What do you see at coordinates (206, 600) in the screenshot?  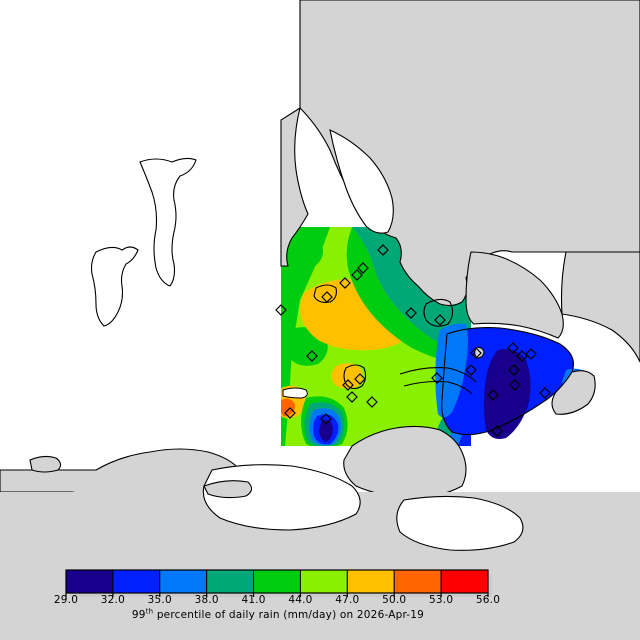 I see `colorbar-tick-label: 38.0` at bounding box center [206, 600].